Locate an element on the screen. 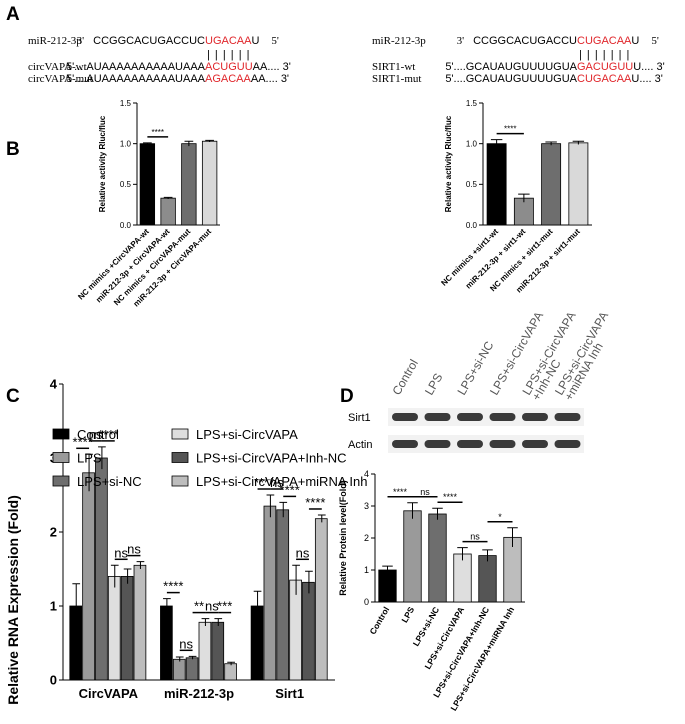  legend-label: LPS is located at coordinates (89, 458).